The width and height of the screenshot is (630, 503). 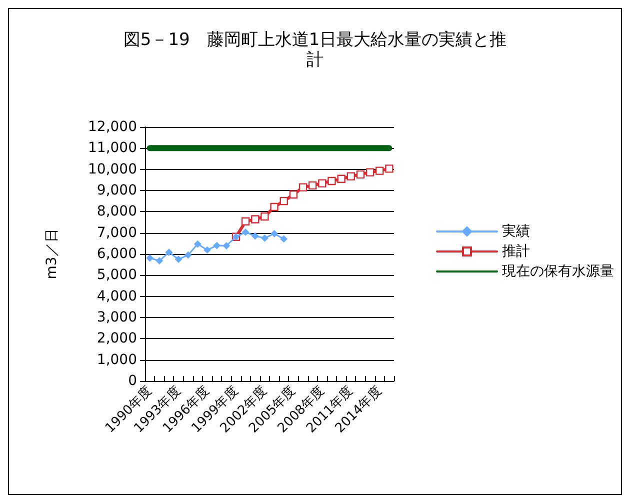 I want to click on legend-label: 現在の保有水源量, so click(x=558, y=272).